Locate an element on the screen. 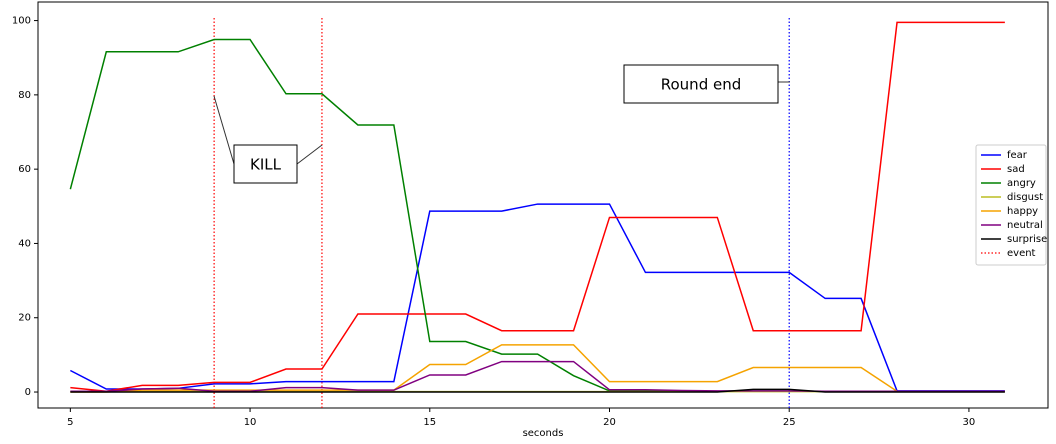  x-tick-label: 5 is located at coordinates (70, 422).